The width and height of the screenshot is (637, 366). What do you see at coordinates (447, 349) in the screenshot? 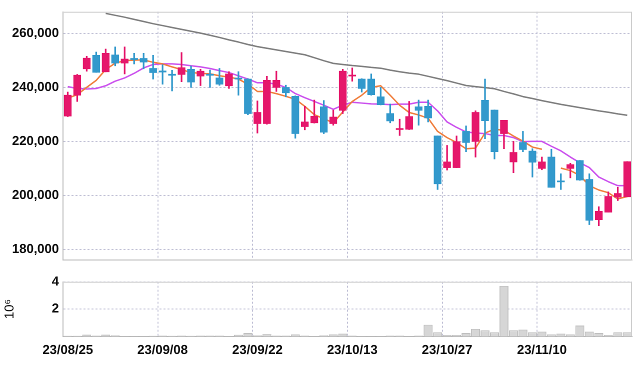
I see `x-tick-label: 23/10/27` at bounding box center [447, 349].